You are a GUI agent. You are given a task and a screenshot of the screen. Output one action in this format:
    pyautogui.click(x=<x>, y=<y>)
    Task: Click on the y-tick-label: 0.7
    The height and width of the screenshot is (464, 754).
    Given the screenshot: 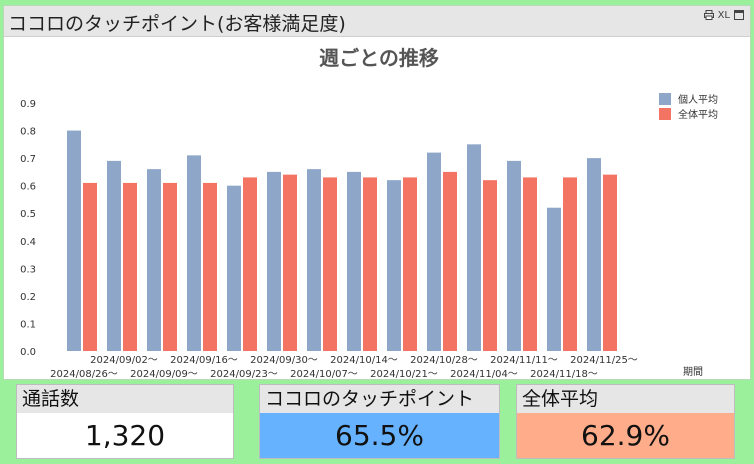 What is the action you would take?
    pyautogui.click(x=28, y=159)
    